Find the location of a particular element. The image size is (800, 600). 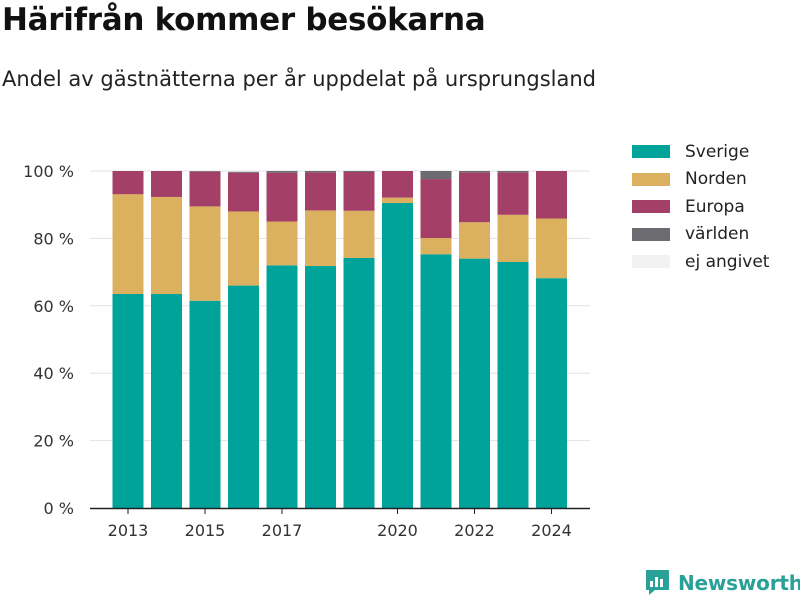

x-tick-label: 2017 is located at coordinates (282, 530).